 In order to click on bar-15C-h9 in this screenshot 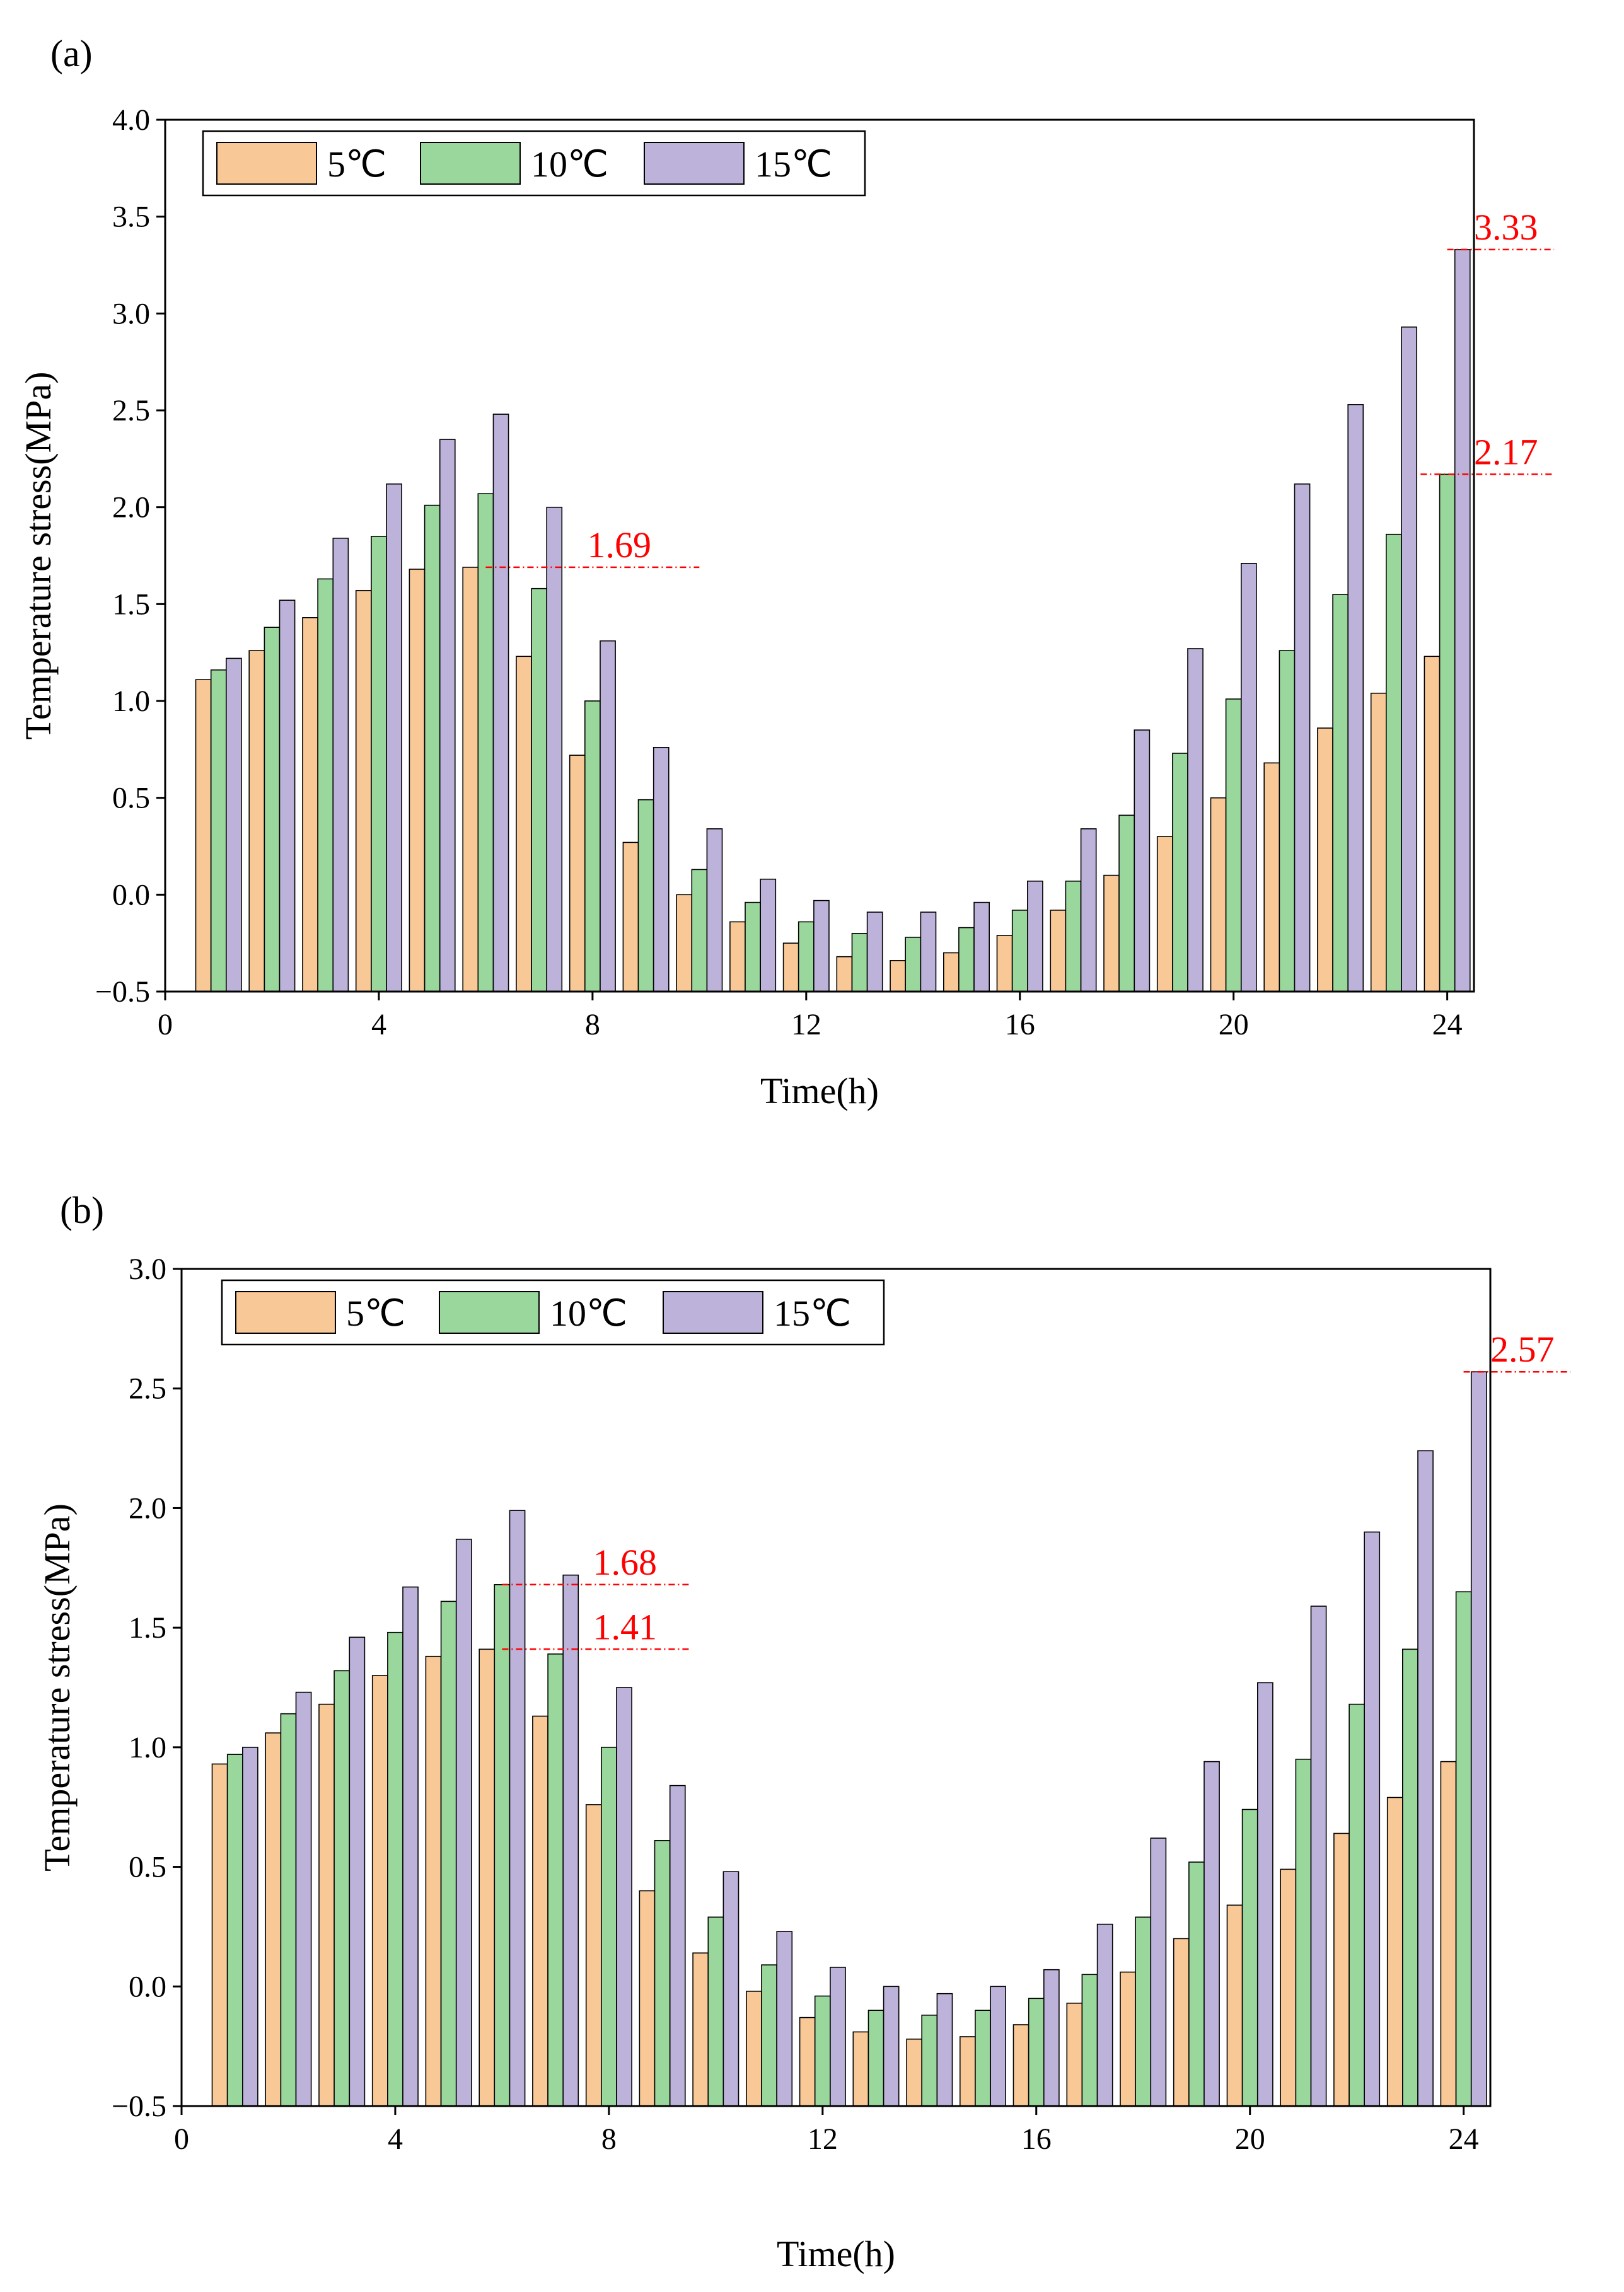, I will do `click(661, 869)`.